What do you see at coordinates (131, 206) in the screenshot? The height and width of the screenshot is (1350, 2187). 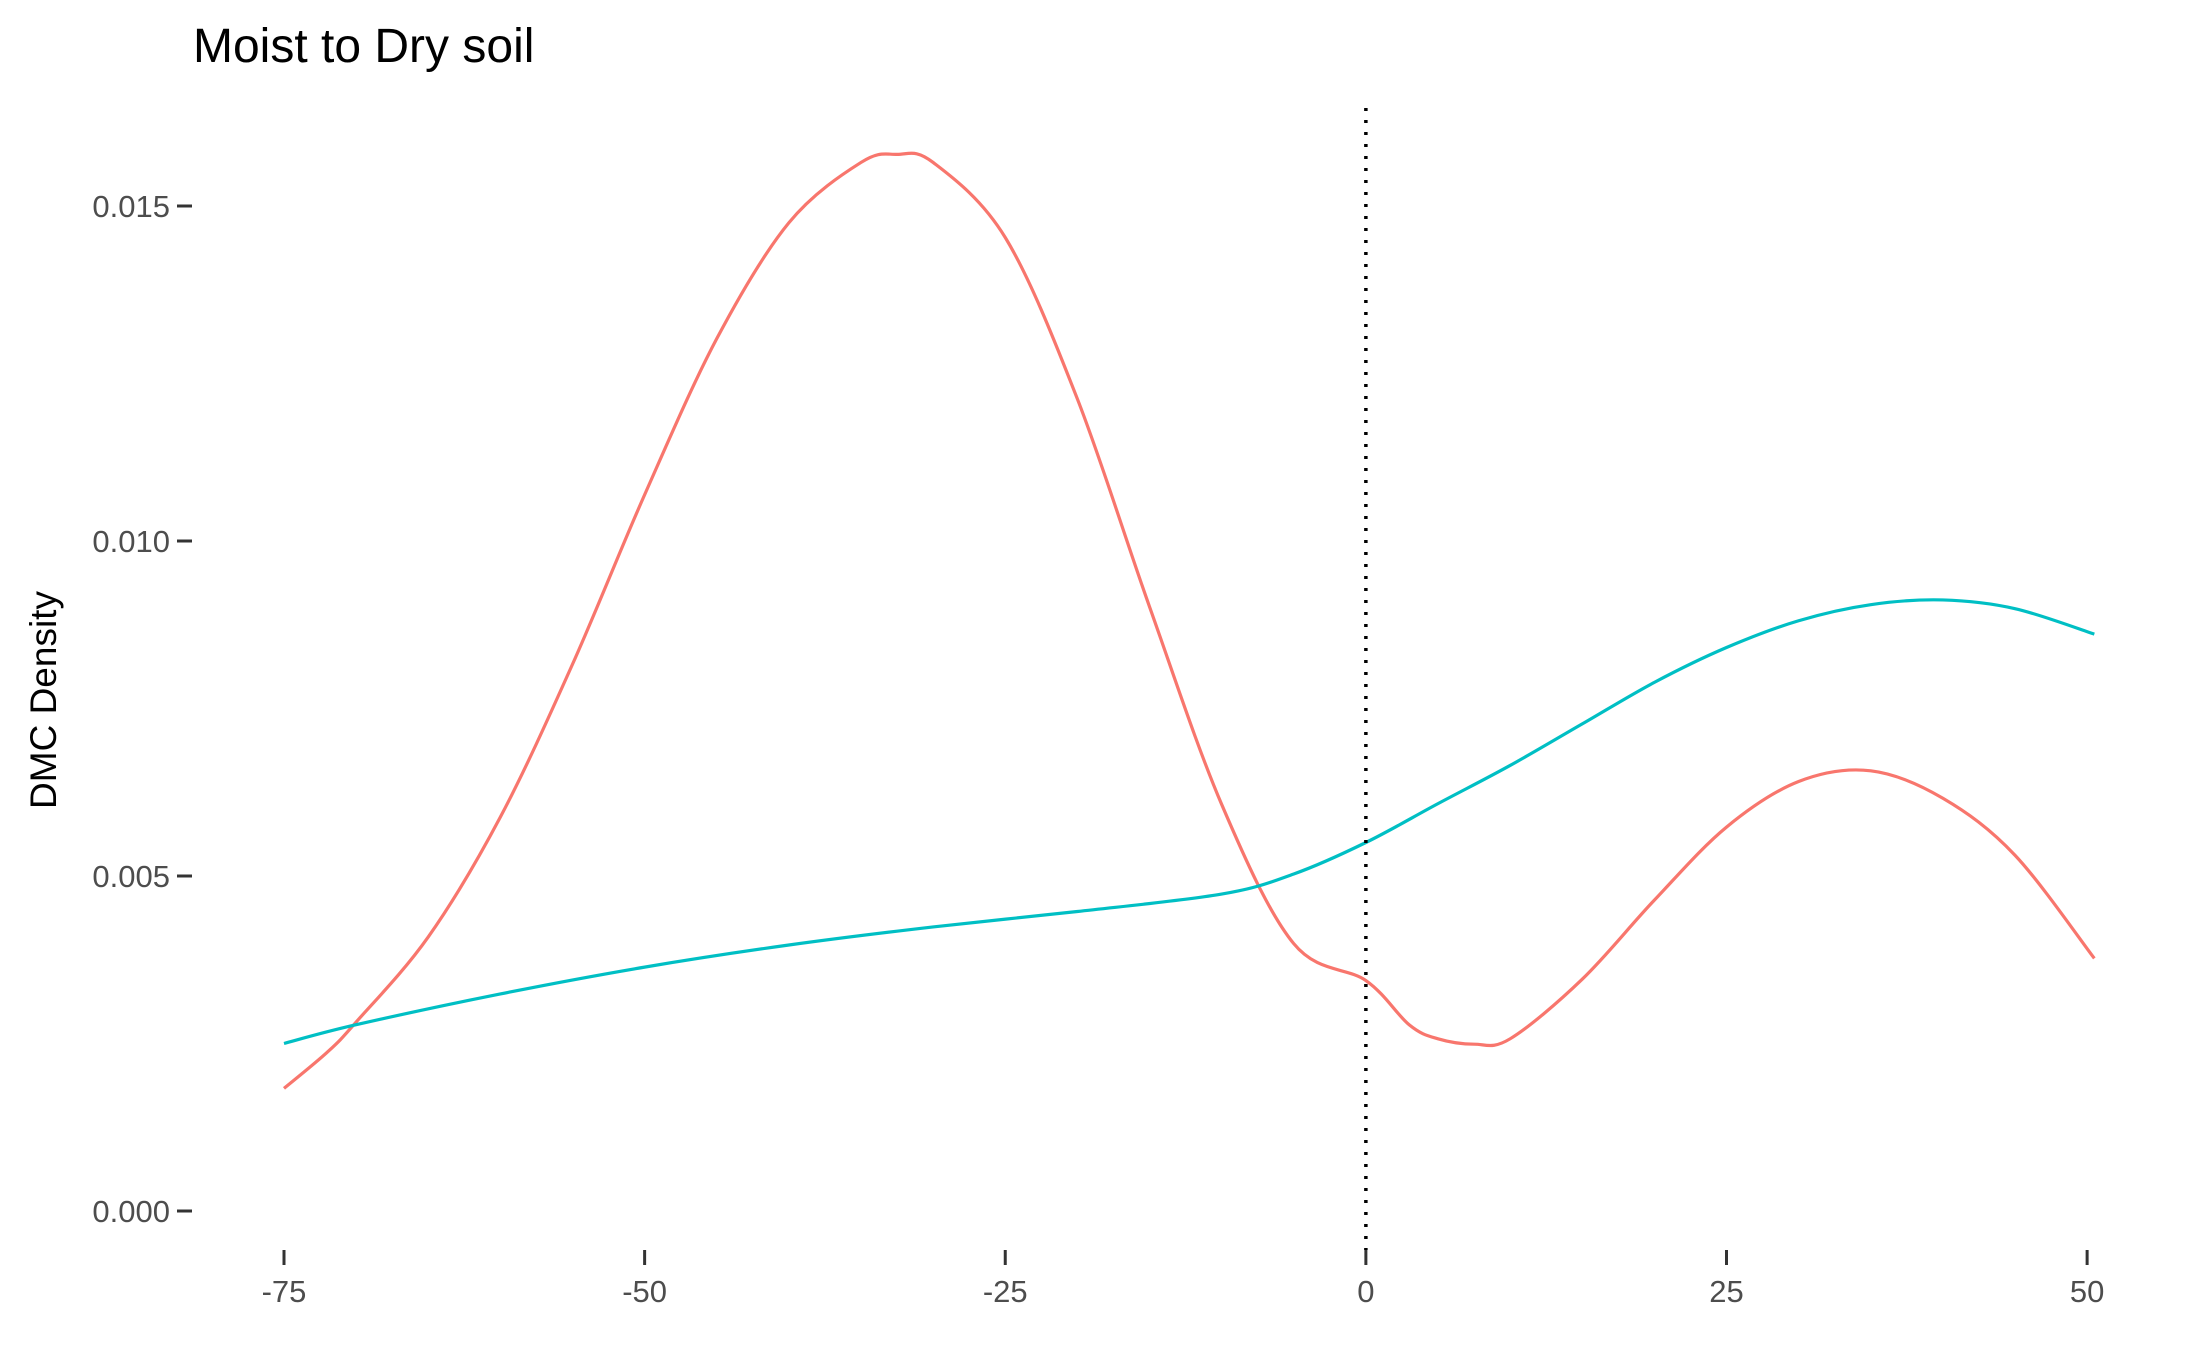 I see `y-tick-label: 0.015` at bounding box center [131, 206].